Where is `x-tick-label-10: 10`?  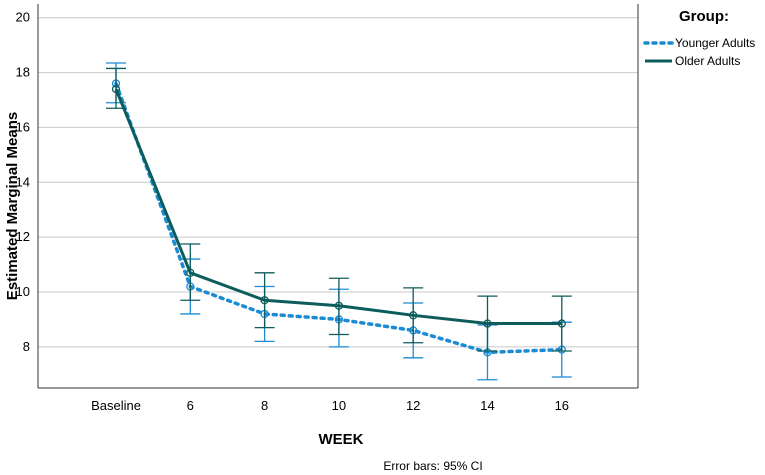
x-tick-label-10: 10 is located at coordinates (339, 405).